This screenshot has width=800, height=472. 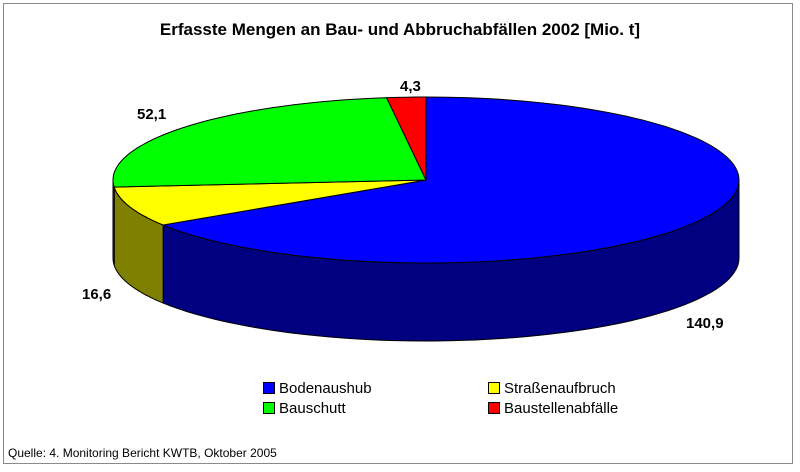 I want to click on pie-slice-bauschutt, so click(x=269, y=142).